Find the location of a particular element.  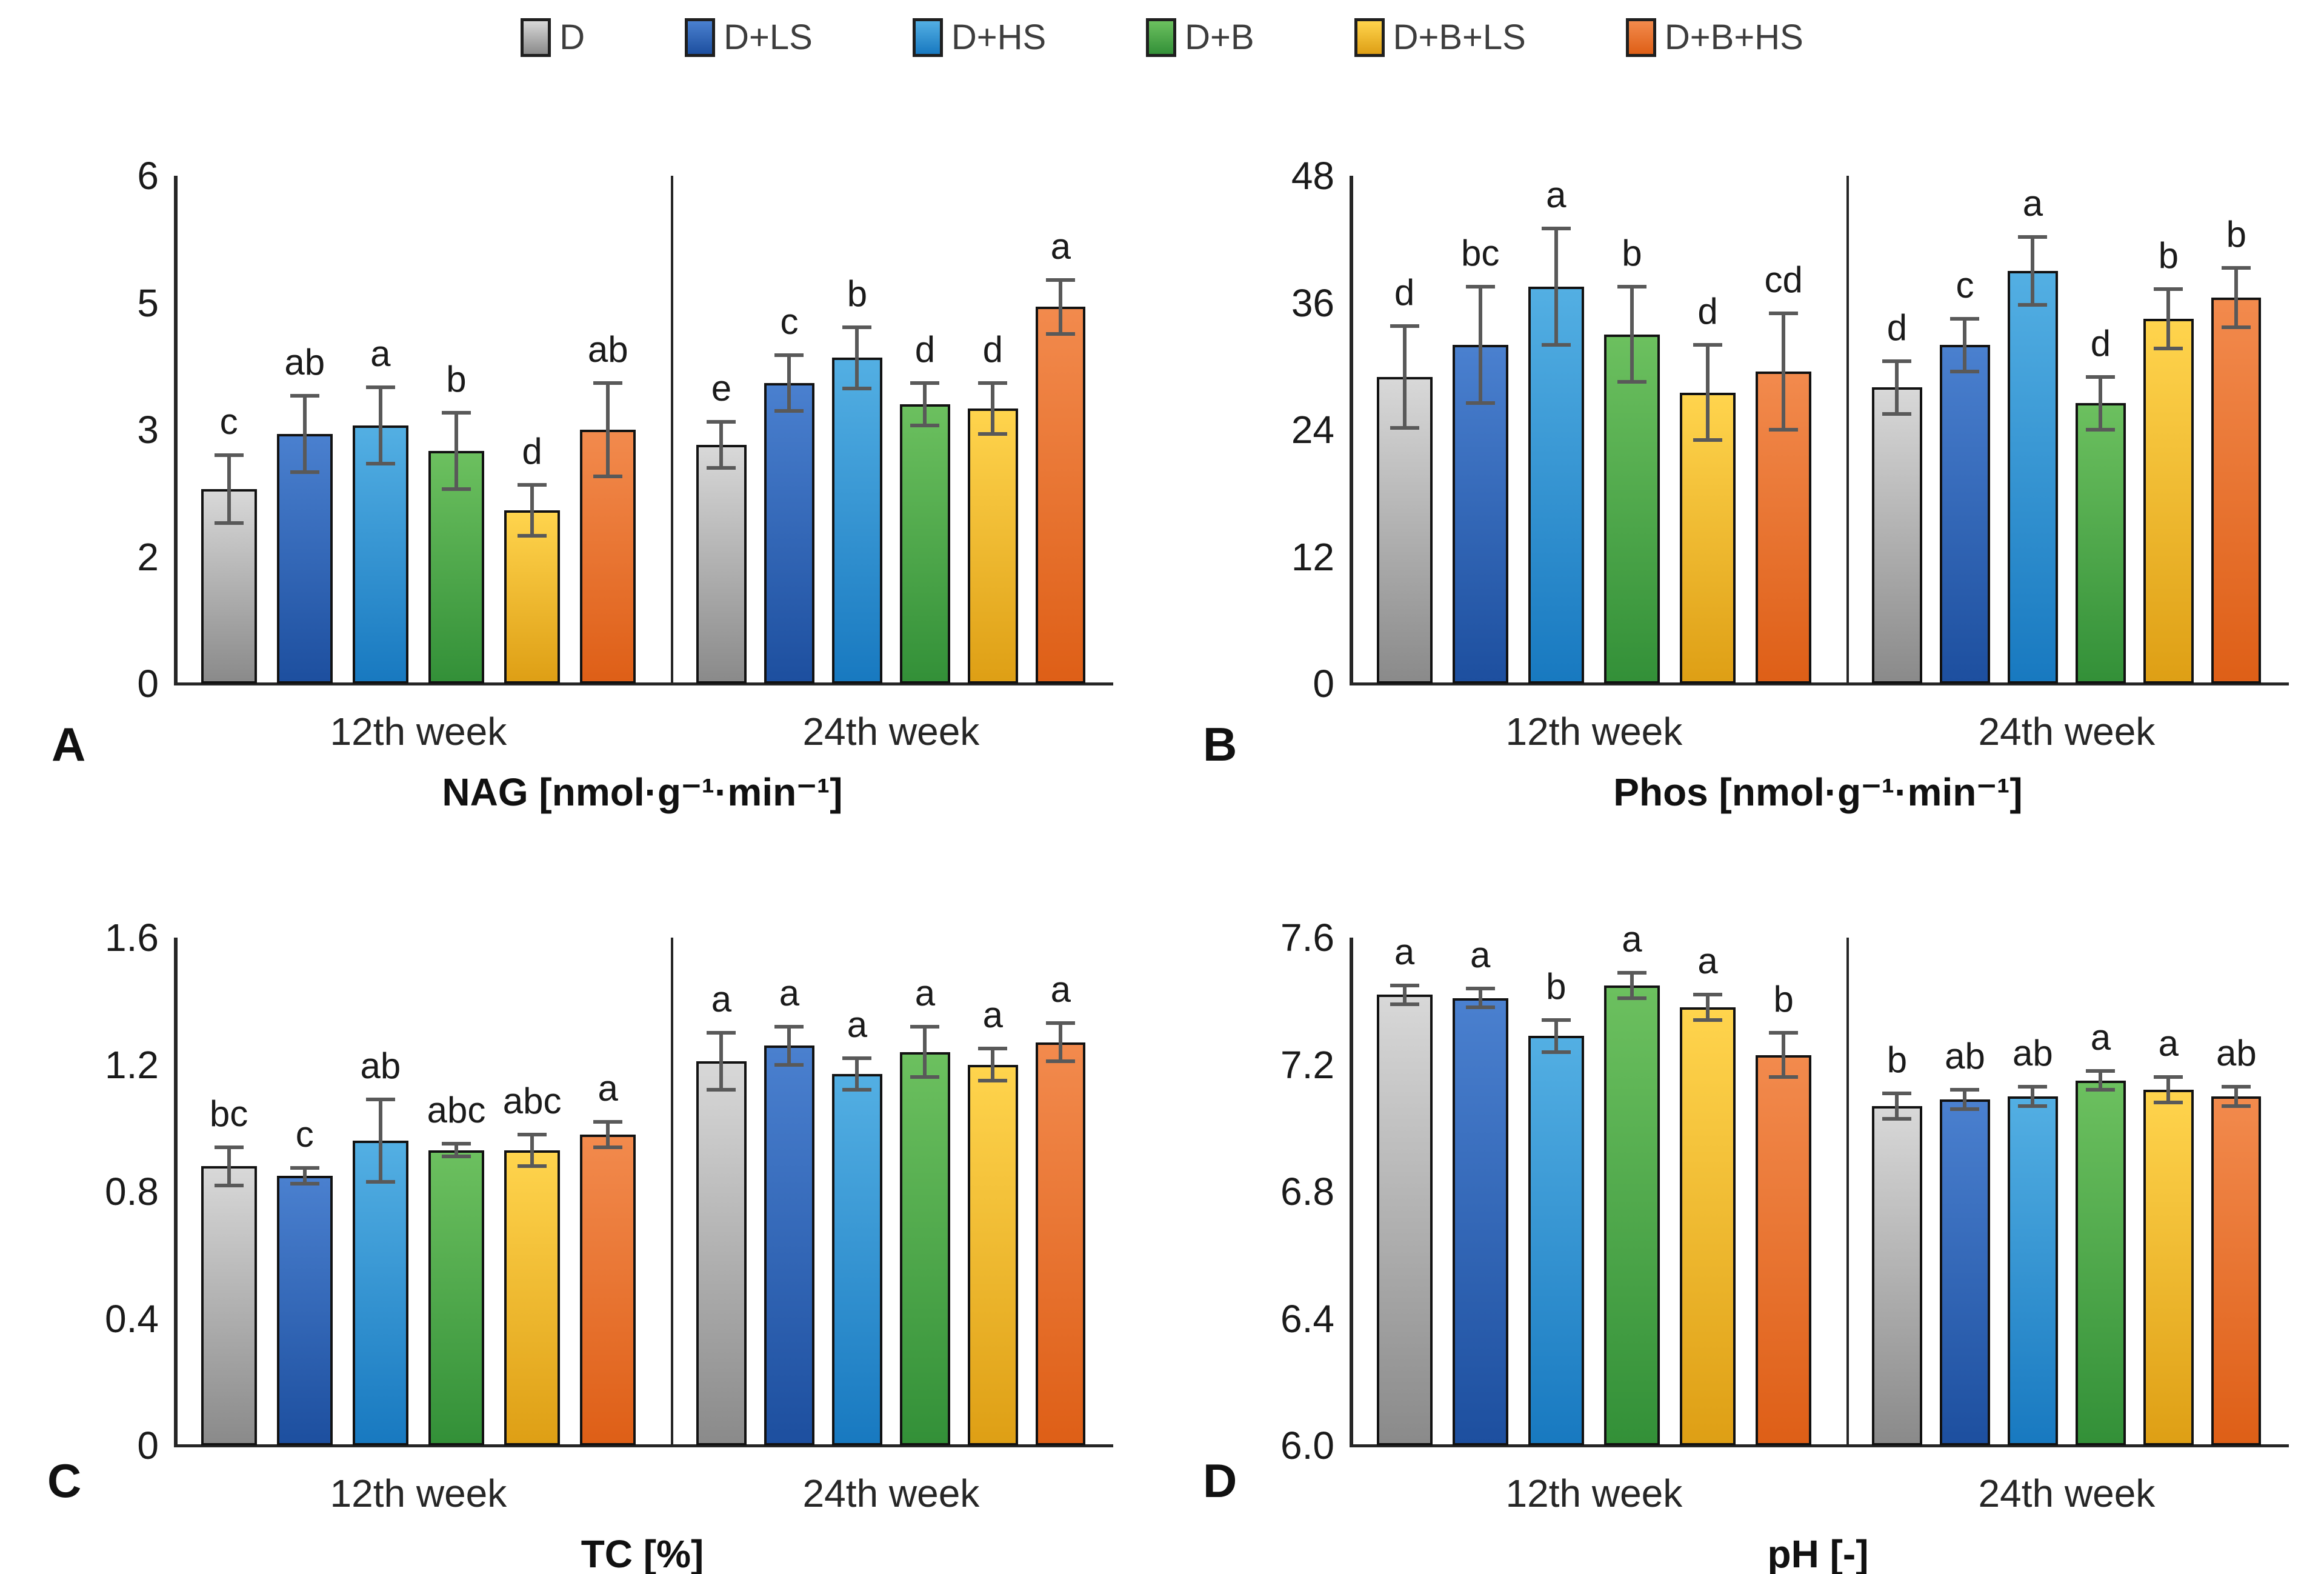

legend-item-d+hs: D+HS is located at coordinates (979, 37).